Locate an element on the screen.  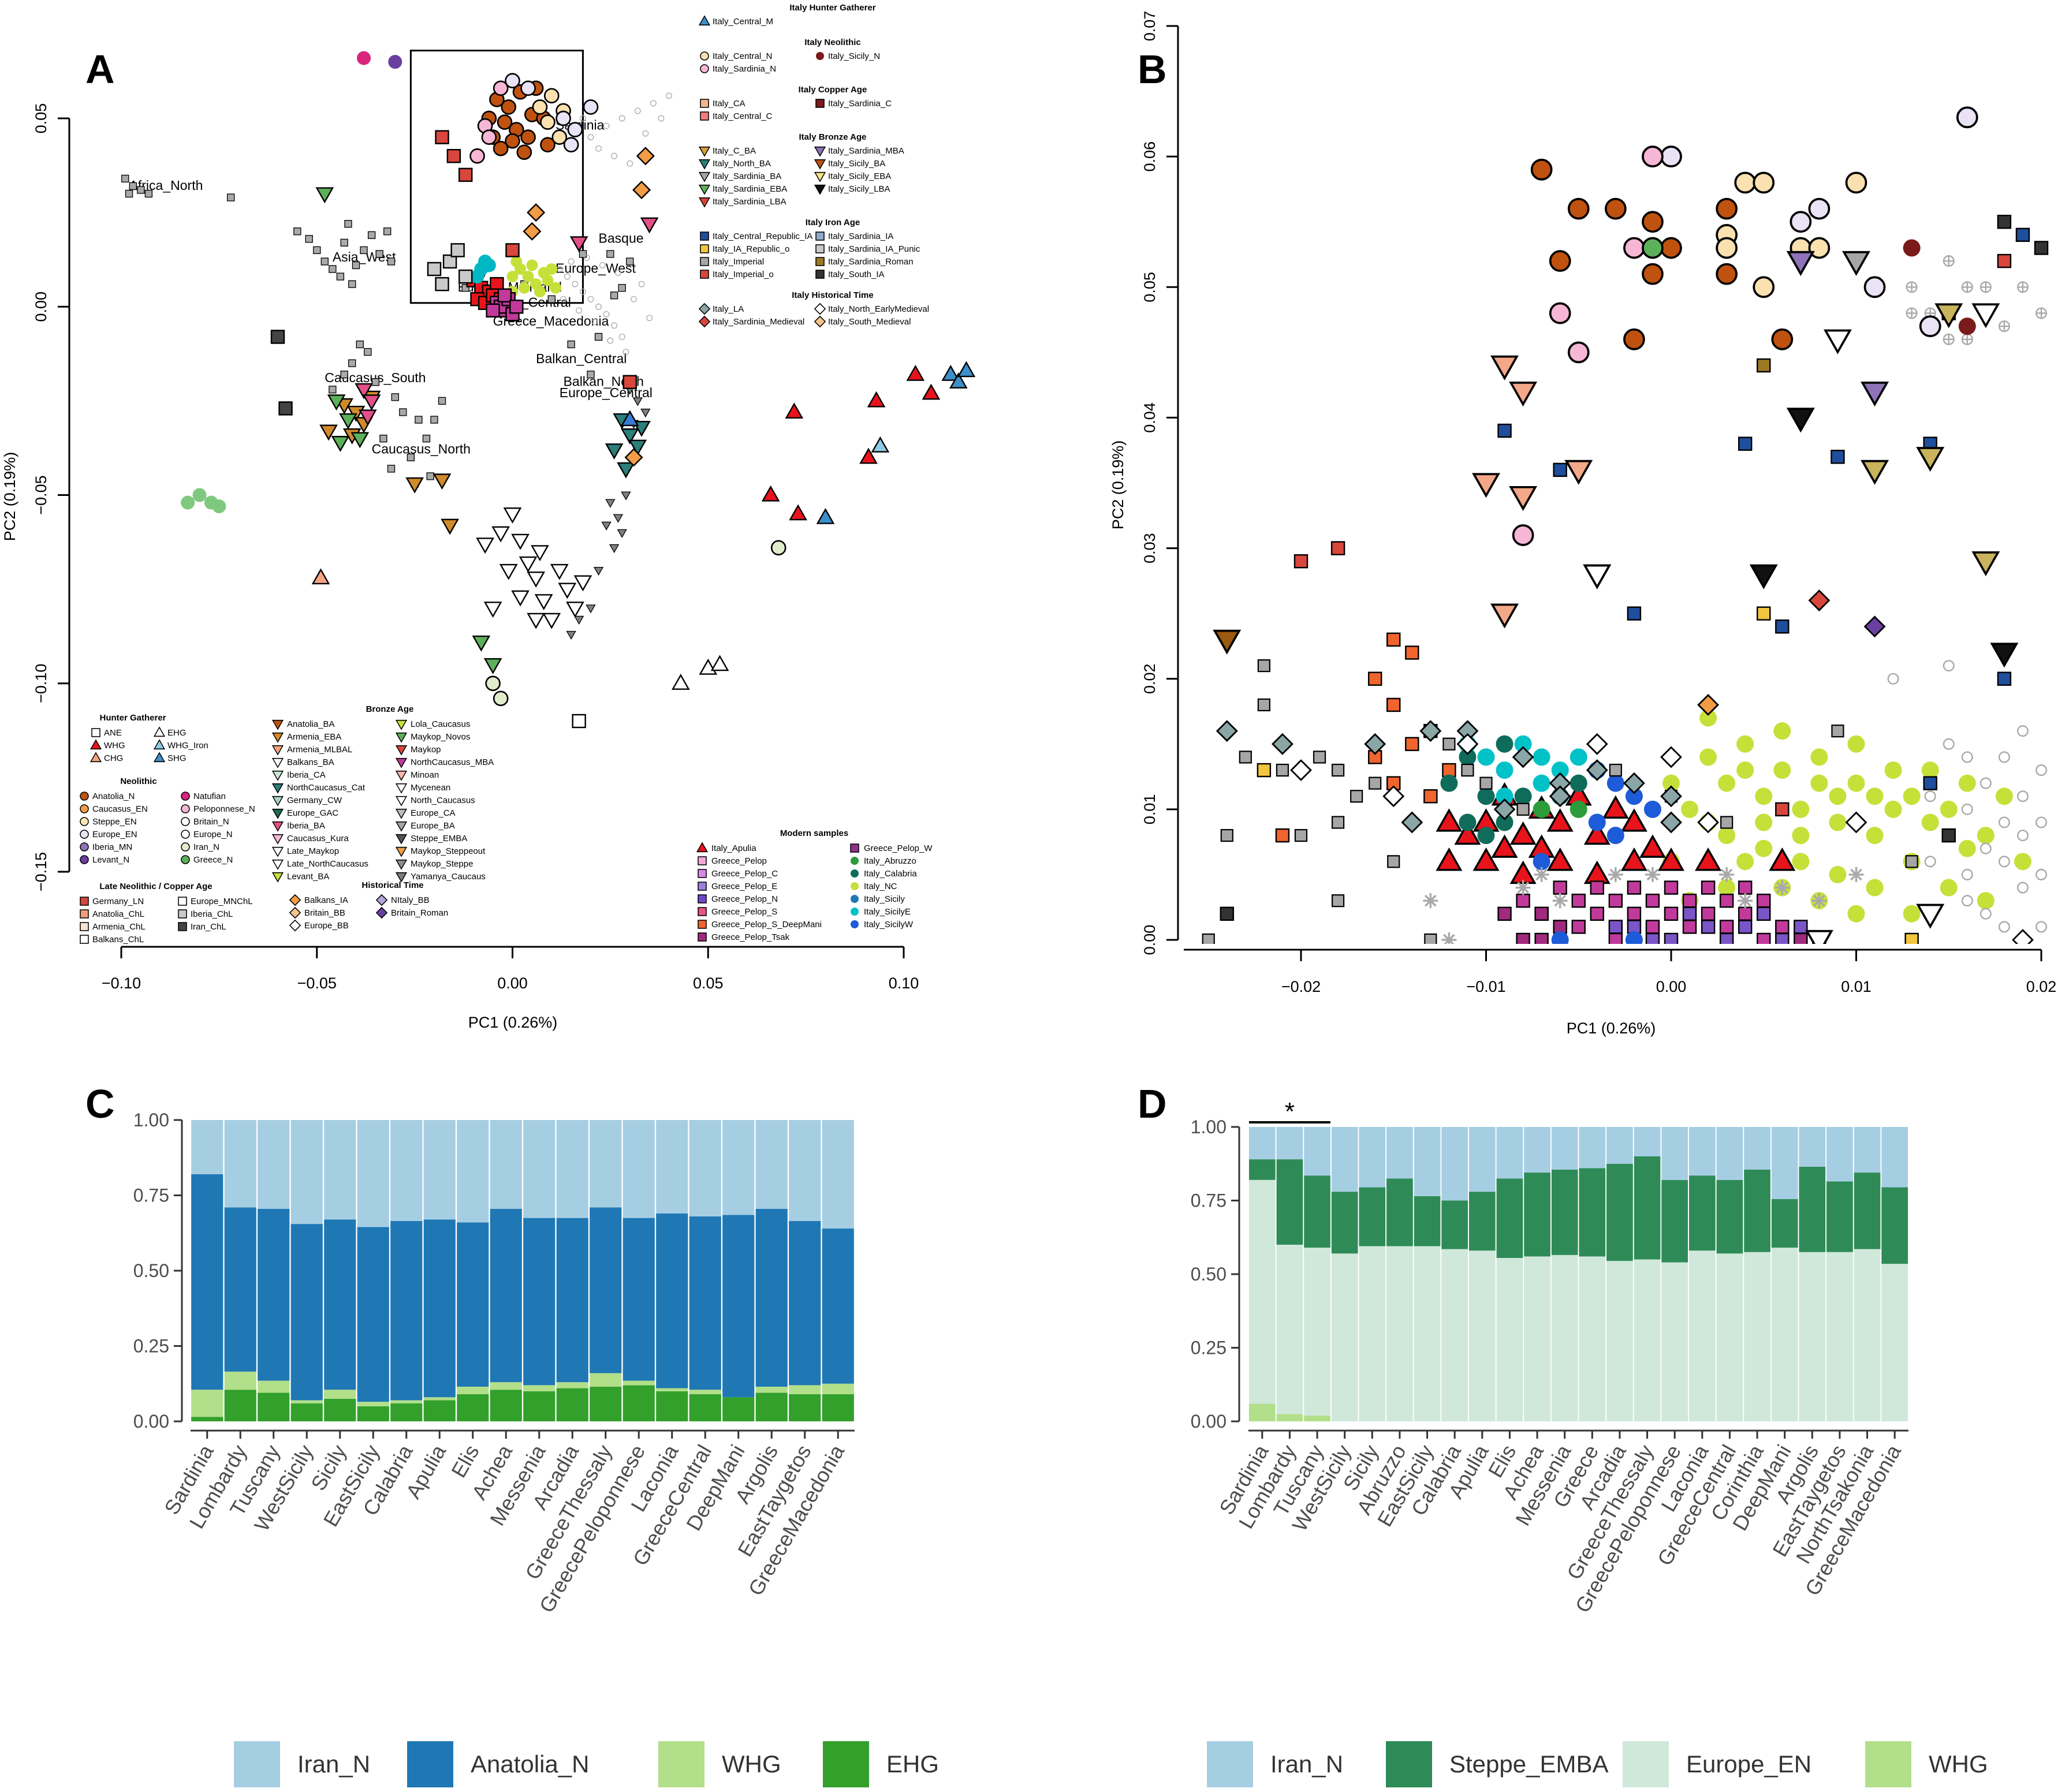
panel-a-x-tick-label: −0.10 is located at coordinates (121, 983).